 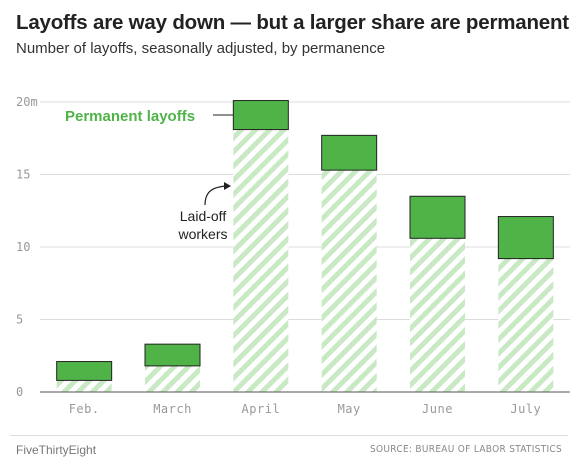 What do you see at coordinates (203, 216) in the screenshot?
I see `annotation-laid-off-line-1: Laid-off` at bounding box center [203, 216].